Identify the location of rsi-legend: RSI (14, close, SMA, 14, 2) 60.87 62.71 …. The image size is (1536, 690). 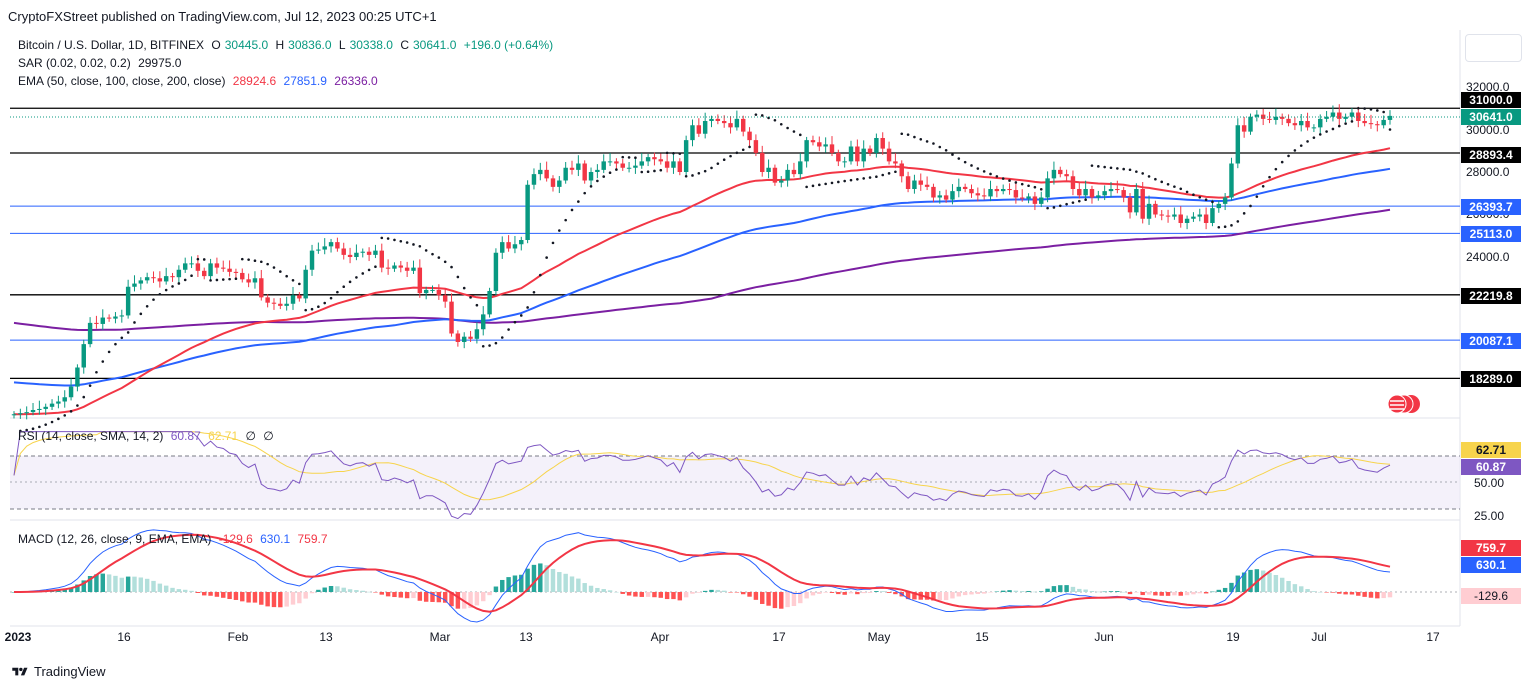
(148, 436).